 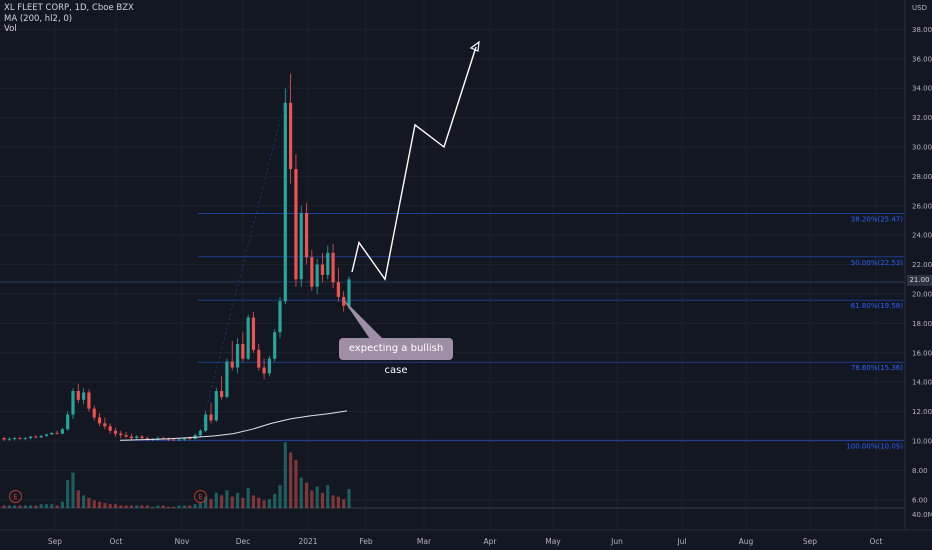 I want to click on fib-level-label: 78.60%(15.36), so click(x=877, y=368).